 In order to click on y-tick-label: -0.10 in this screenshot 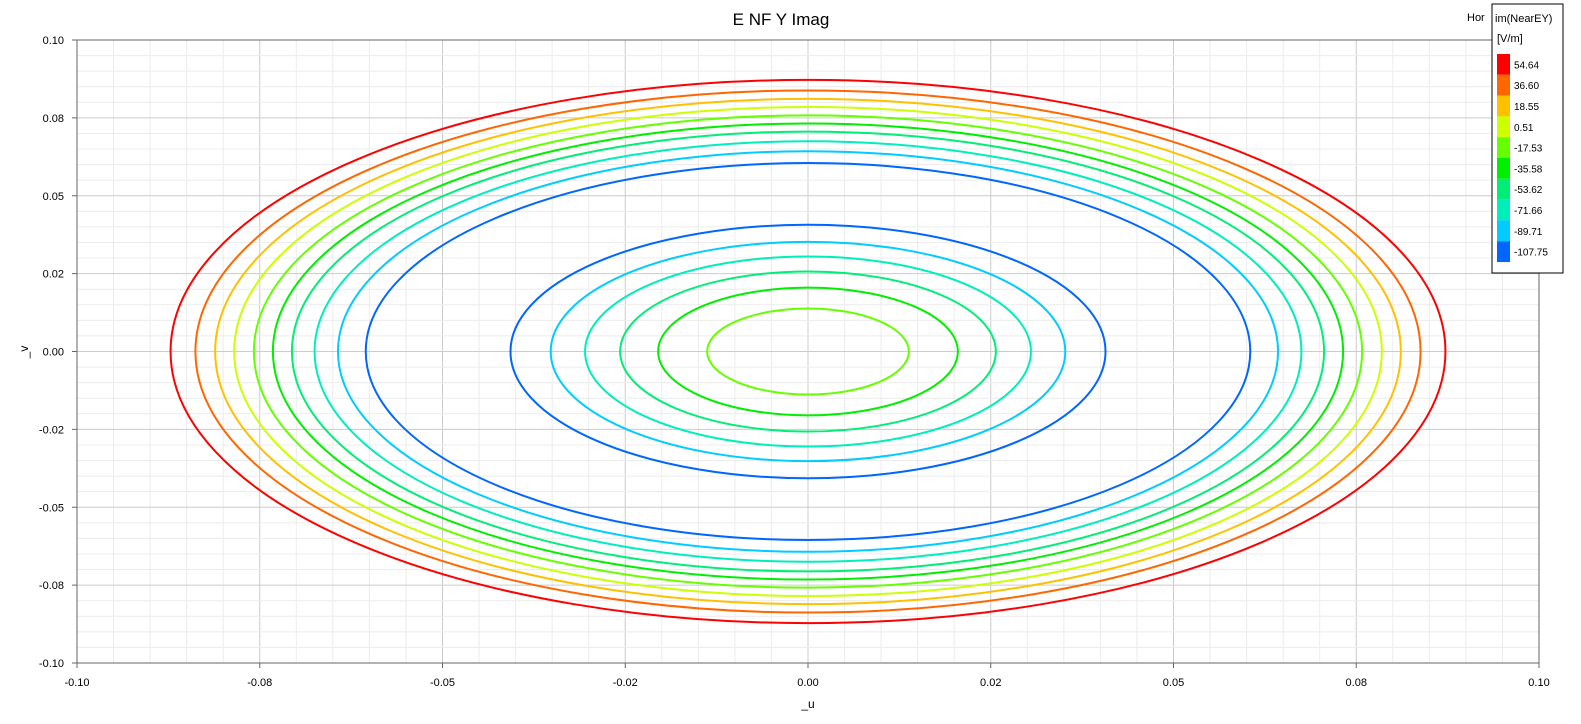, I will do `click(51, 664)`.